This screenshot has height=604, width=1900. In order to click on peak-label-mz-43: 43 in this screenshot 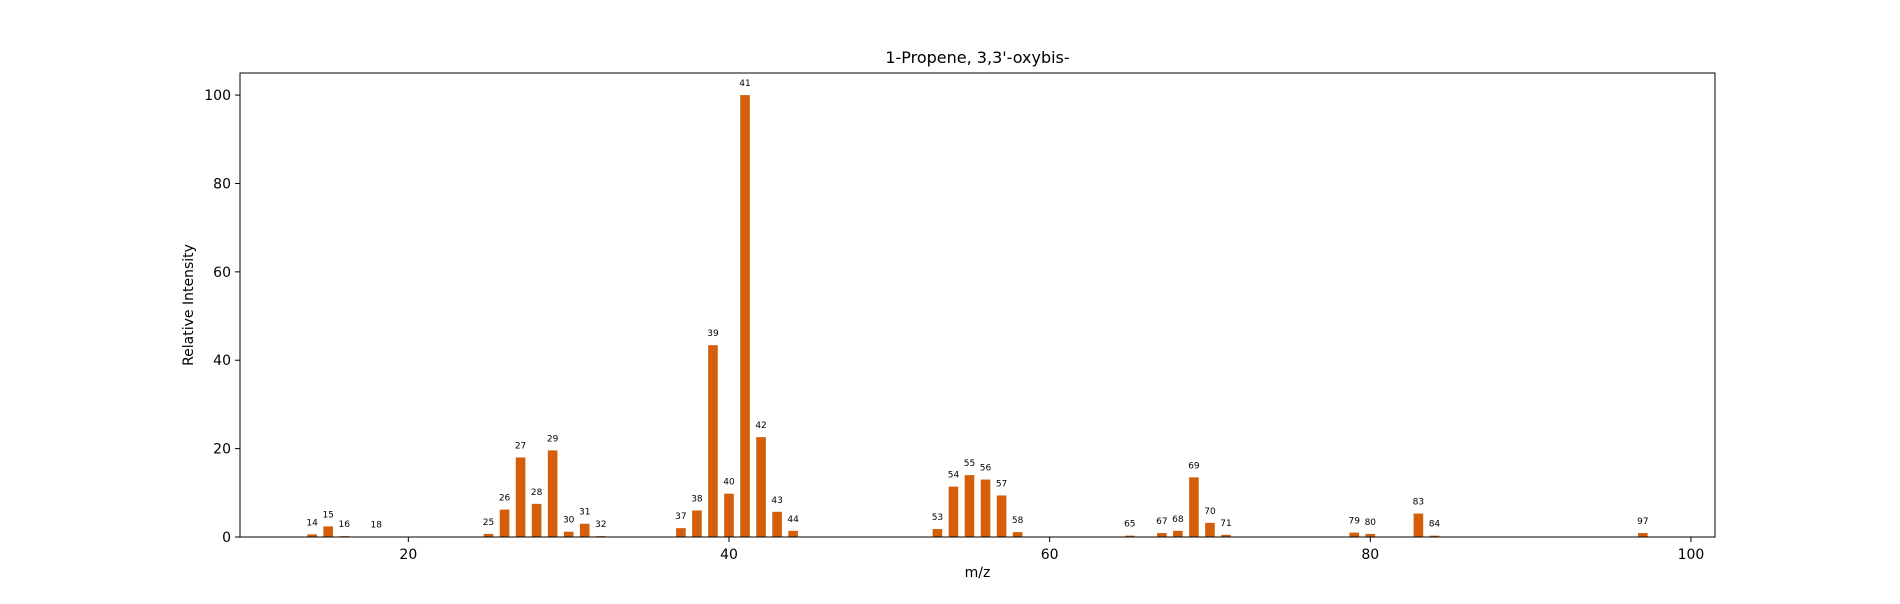, I will do `click(776, 501)`.